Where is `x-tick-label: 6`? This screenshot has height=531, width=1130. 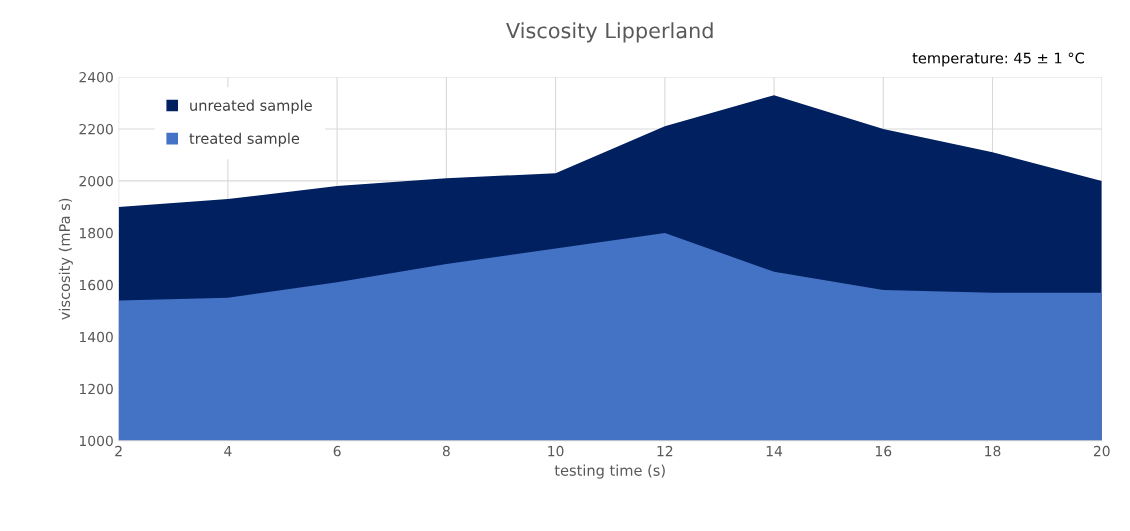
x-tick-label: 6 is located at coordinates (337, 451).